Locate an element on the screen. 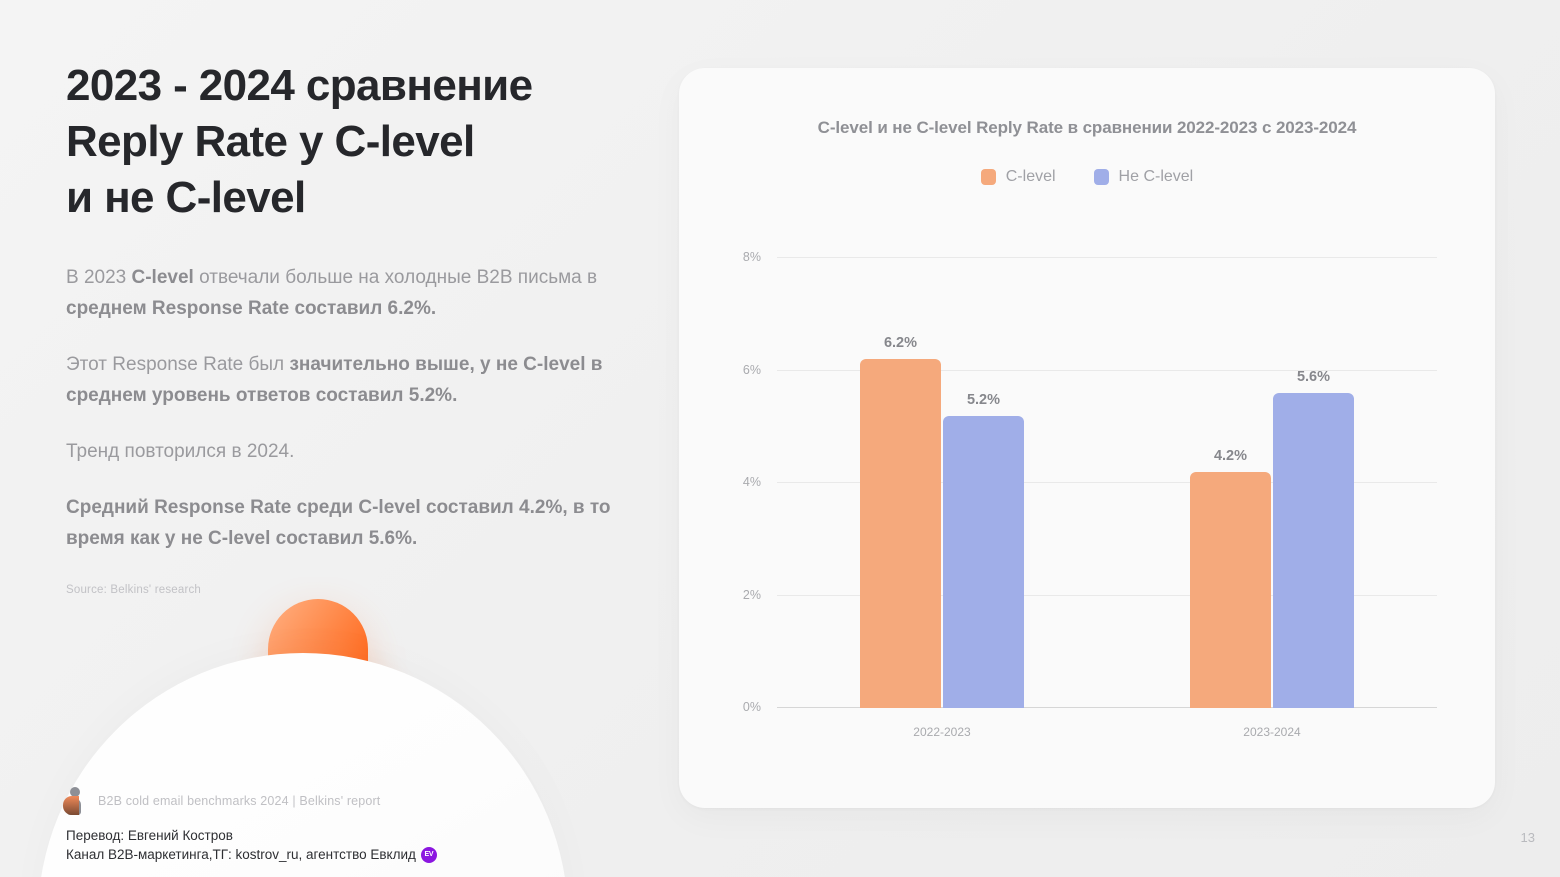  source-note: Source: Belkins' research is located at coordinates (134, 590).